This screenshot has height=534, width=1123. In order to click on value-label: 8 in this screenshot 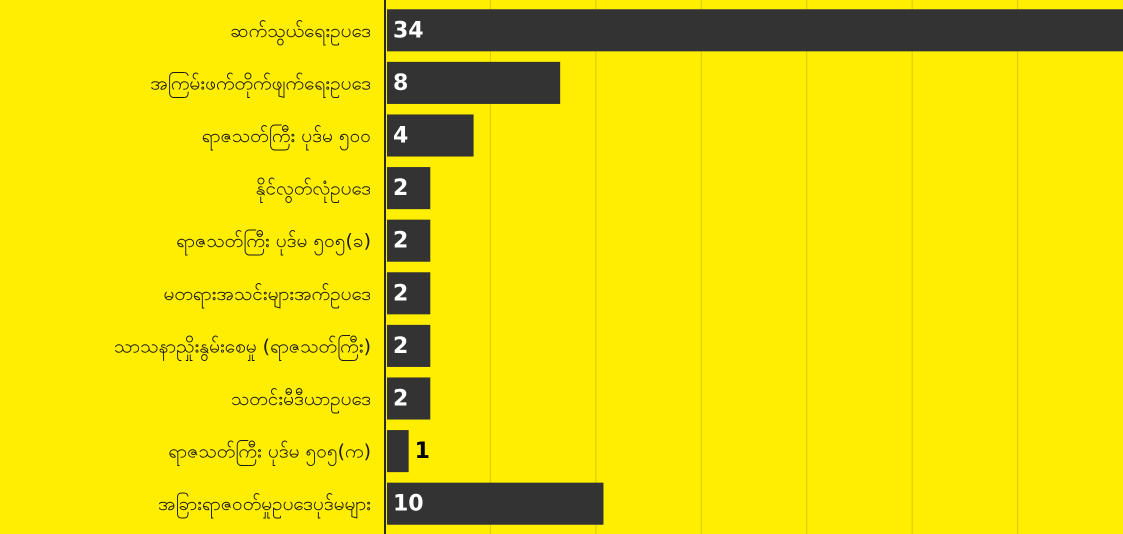, I will do `click(400, 83)`.